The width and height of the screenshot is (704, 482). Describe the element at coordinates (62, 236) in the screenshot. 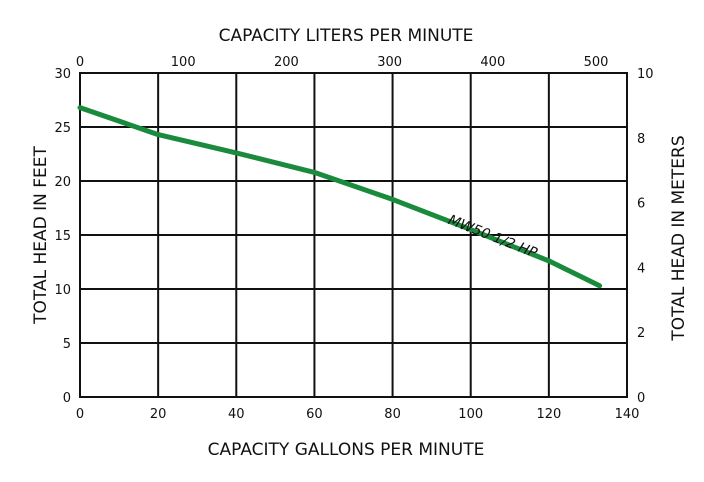

I see `y-tick-label: 15` at that location.